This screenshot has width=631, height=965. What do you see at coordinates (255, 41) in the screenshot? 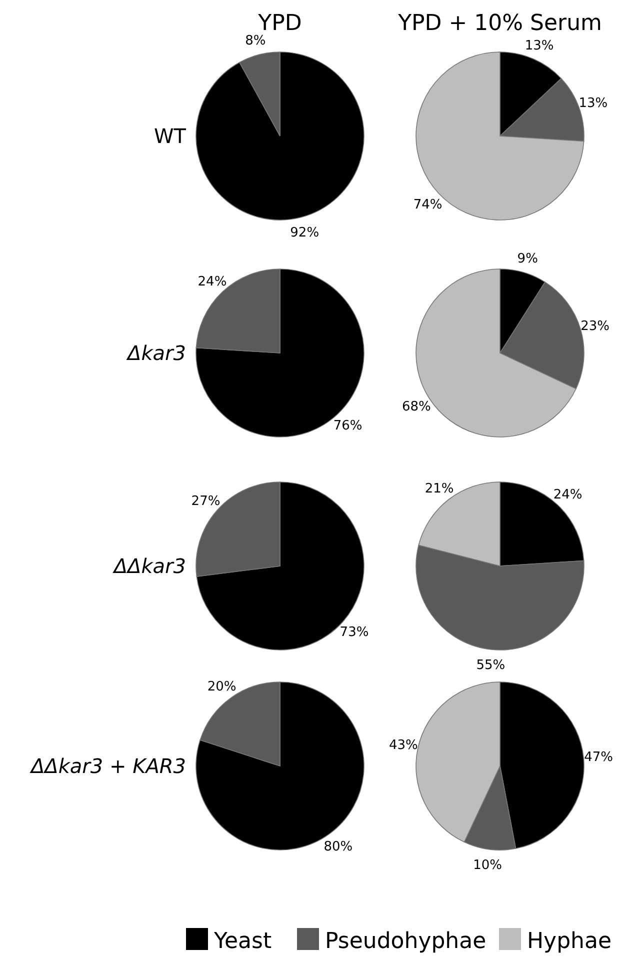
I see `data-label: 8%` at bounding box center [255, 41].